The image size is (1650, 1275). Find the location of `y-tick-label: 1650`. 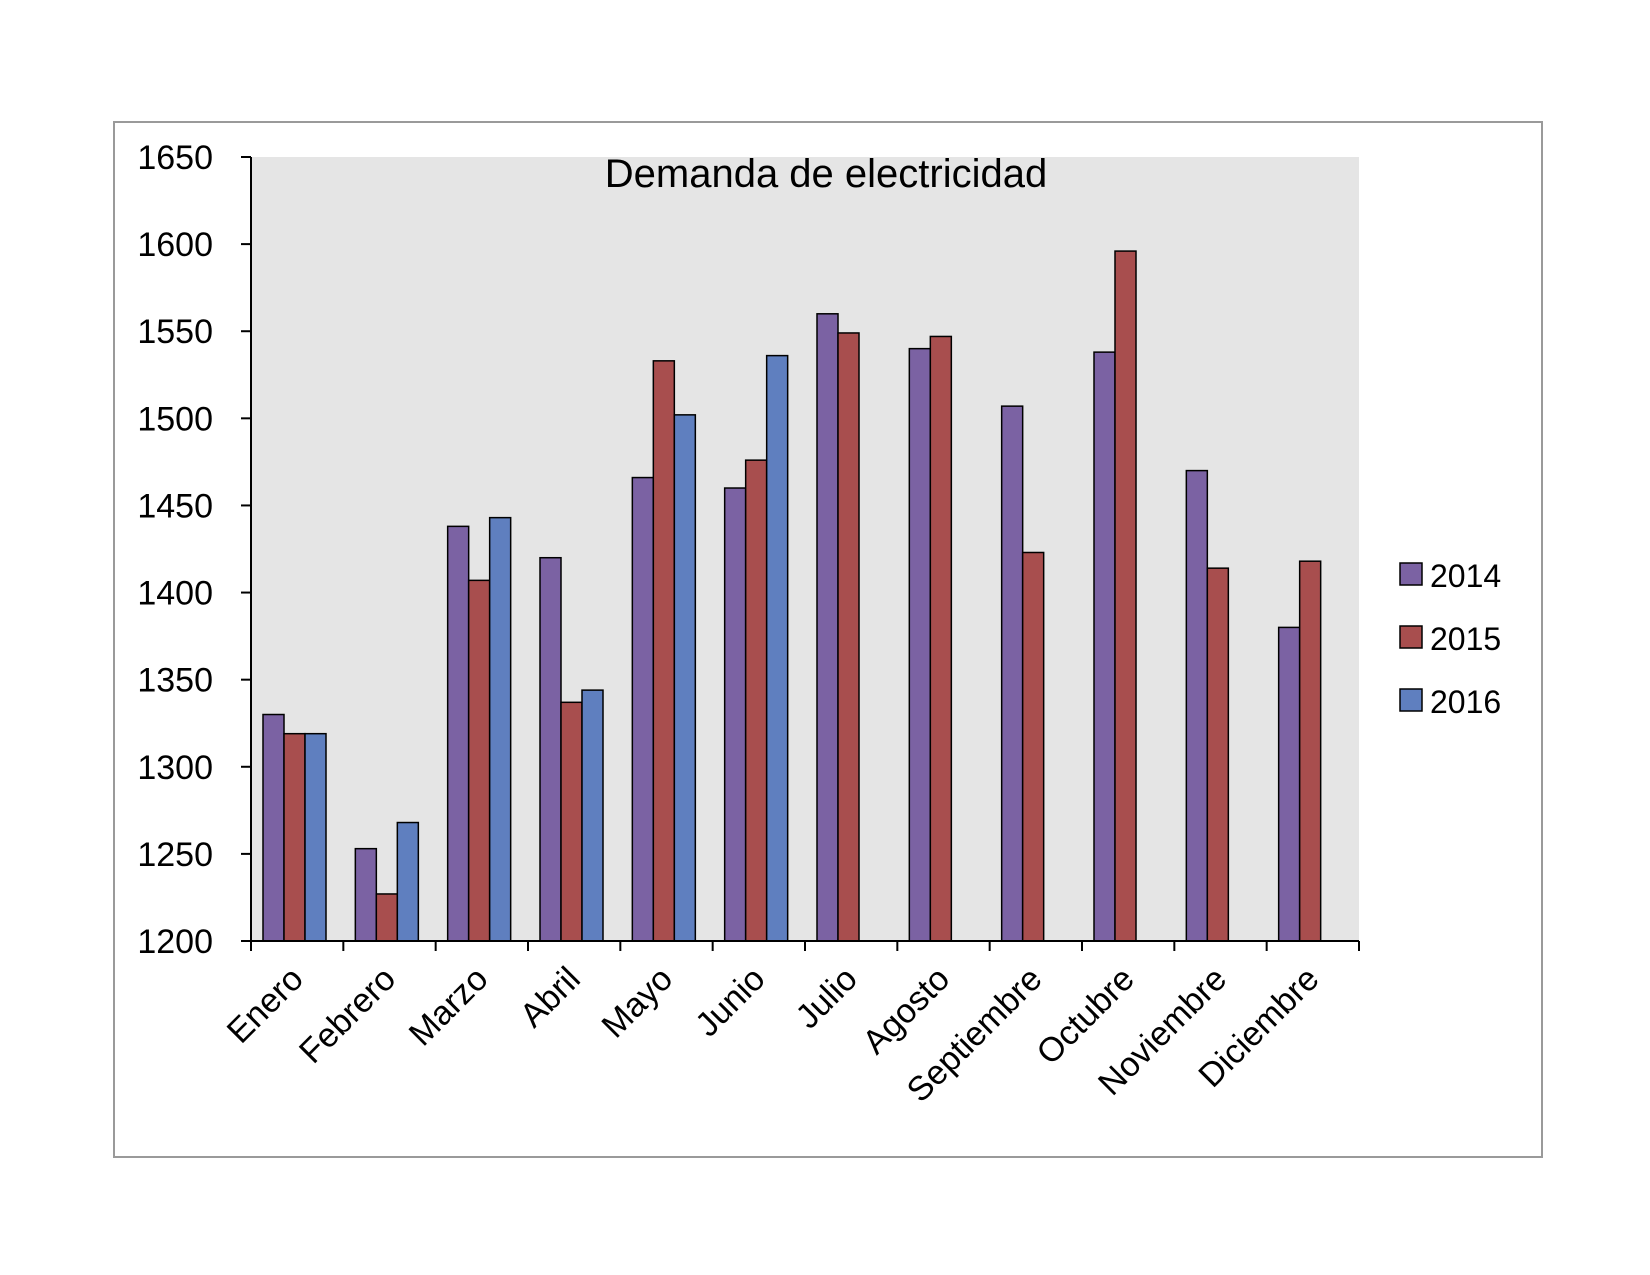

y-tick-label: 1650 is located at coordinates (175, 158).